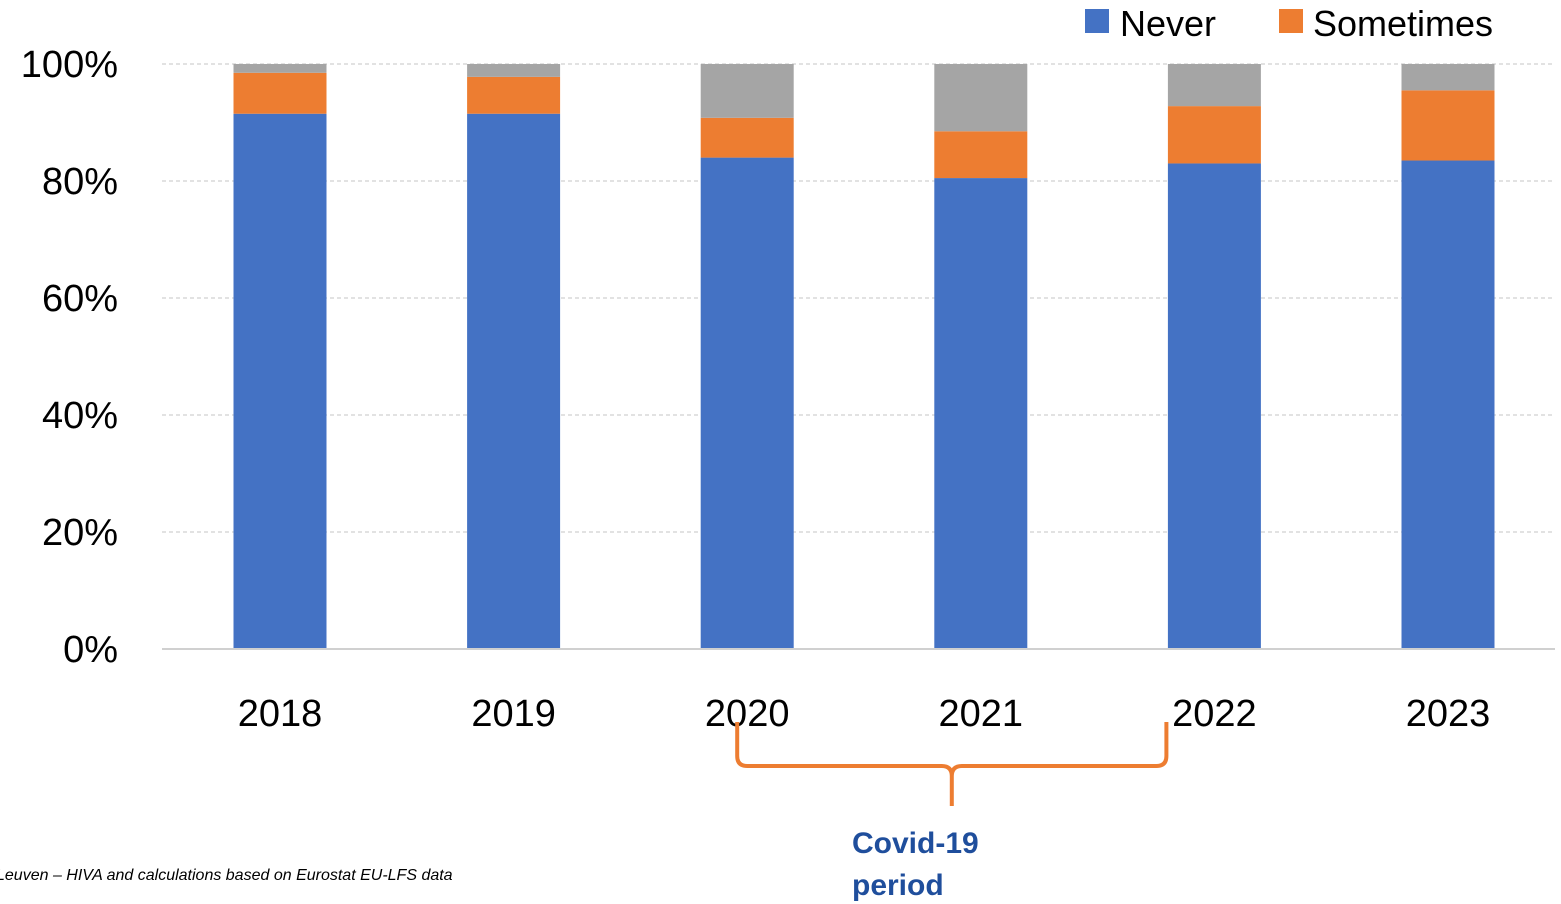  What do you see at coordinates (69, 357) in the screenshot?
I see `y-tick-labels: 0% 20% 40% 60% 80% 100%` at bounding box center [69, 357].